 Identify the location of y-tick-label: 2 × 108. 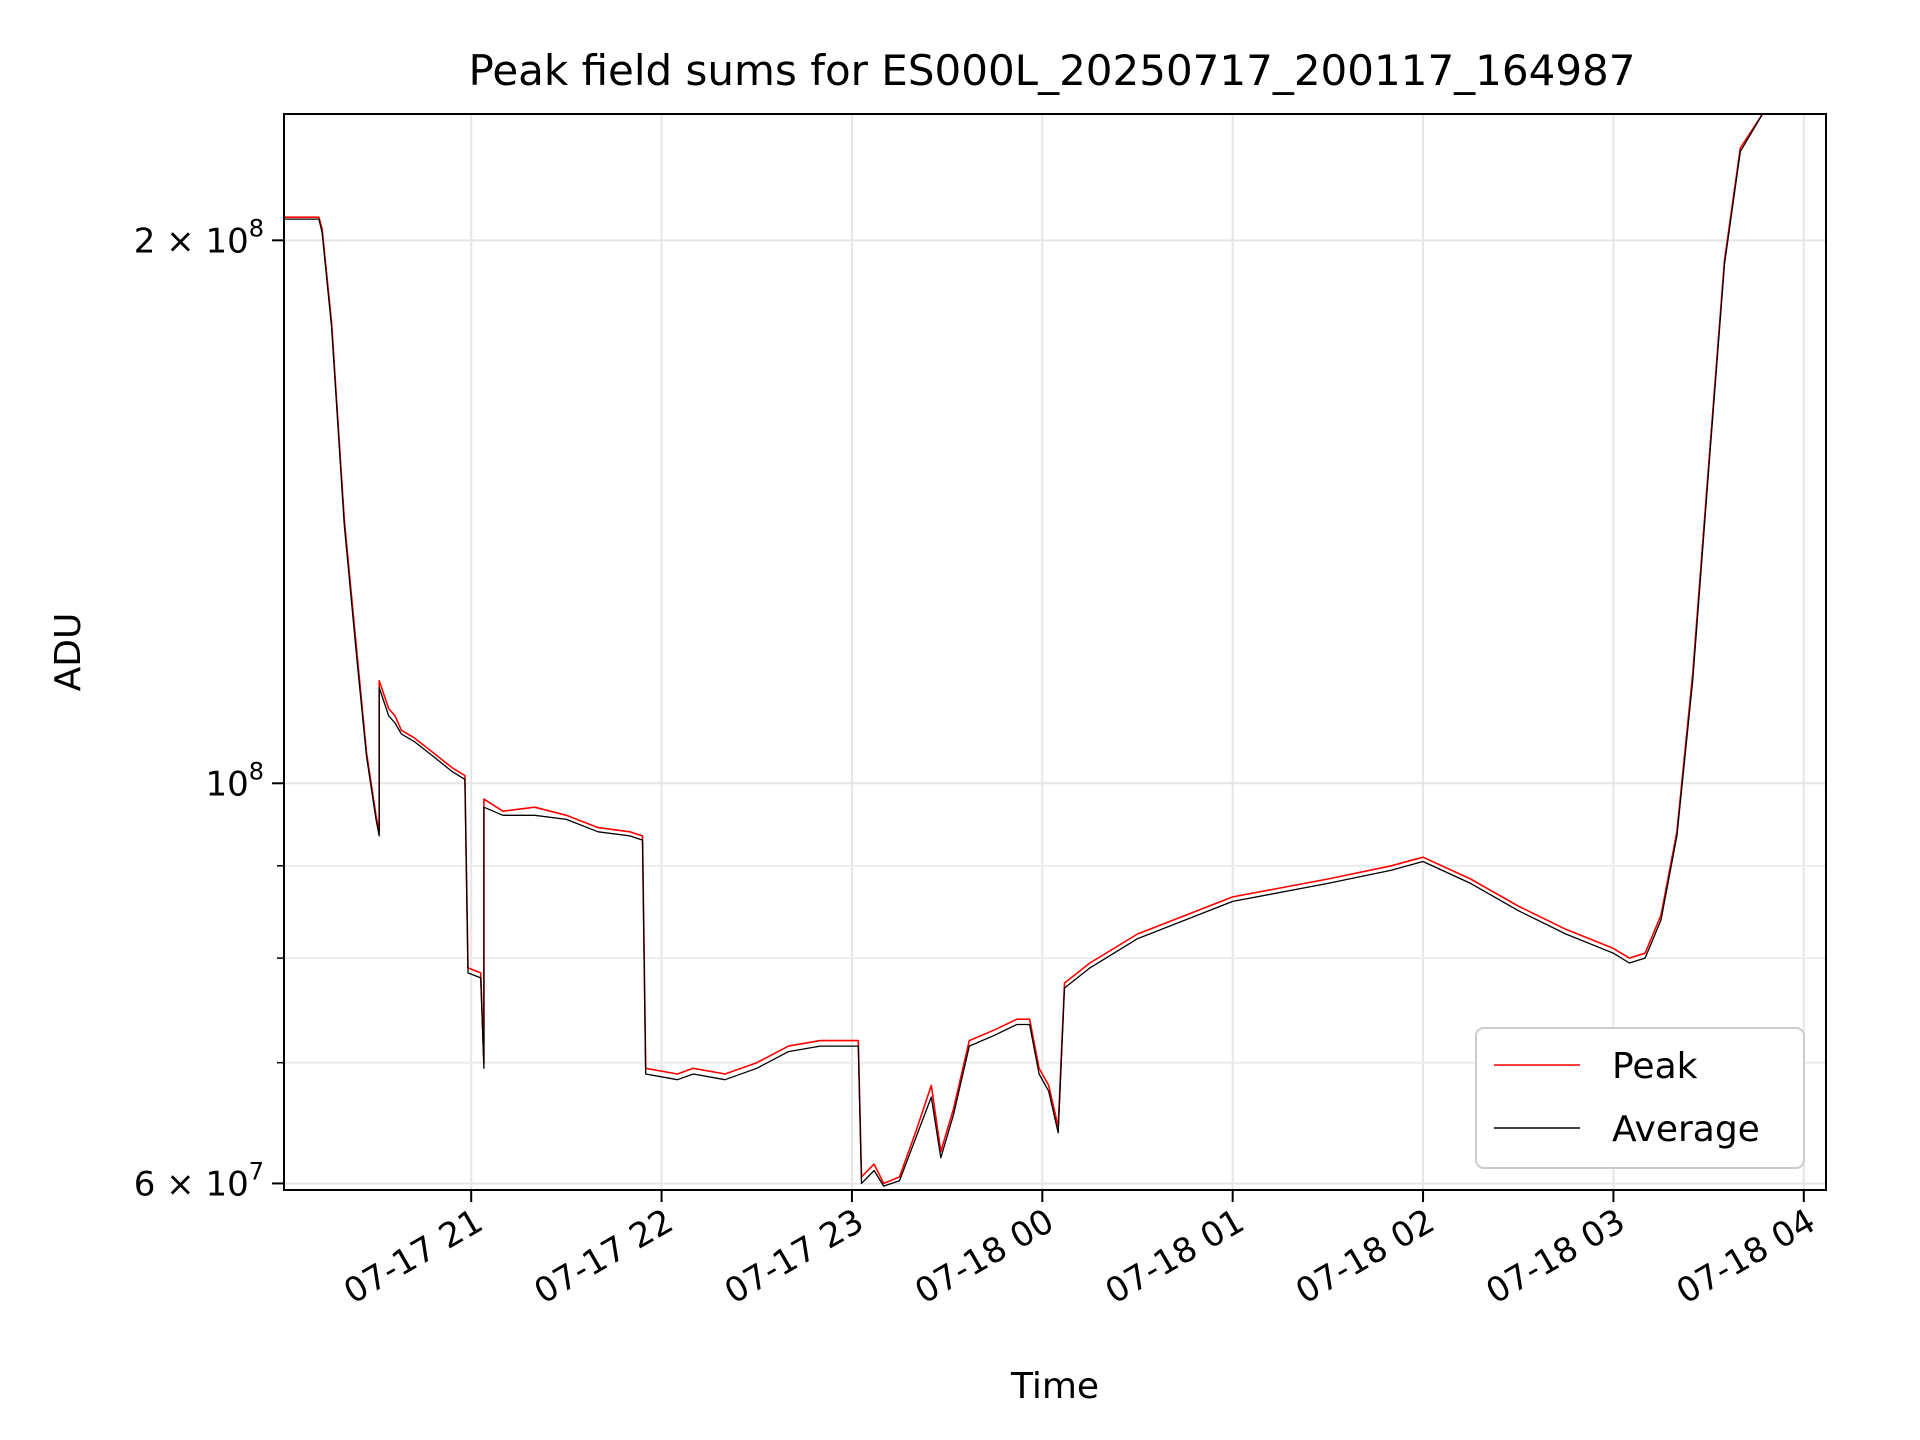
(199, 237).